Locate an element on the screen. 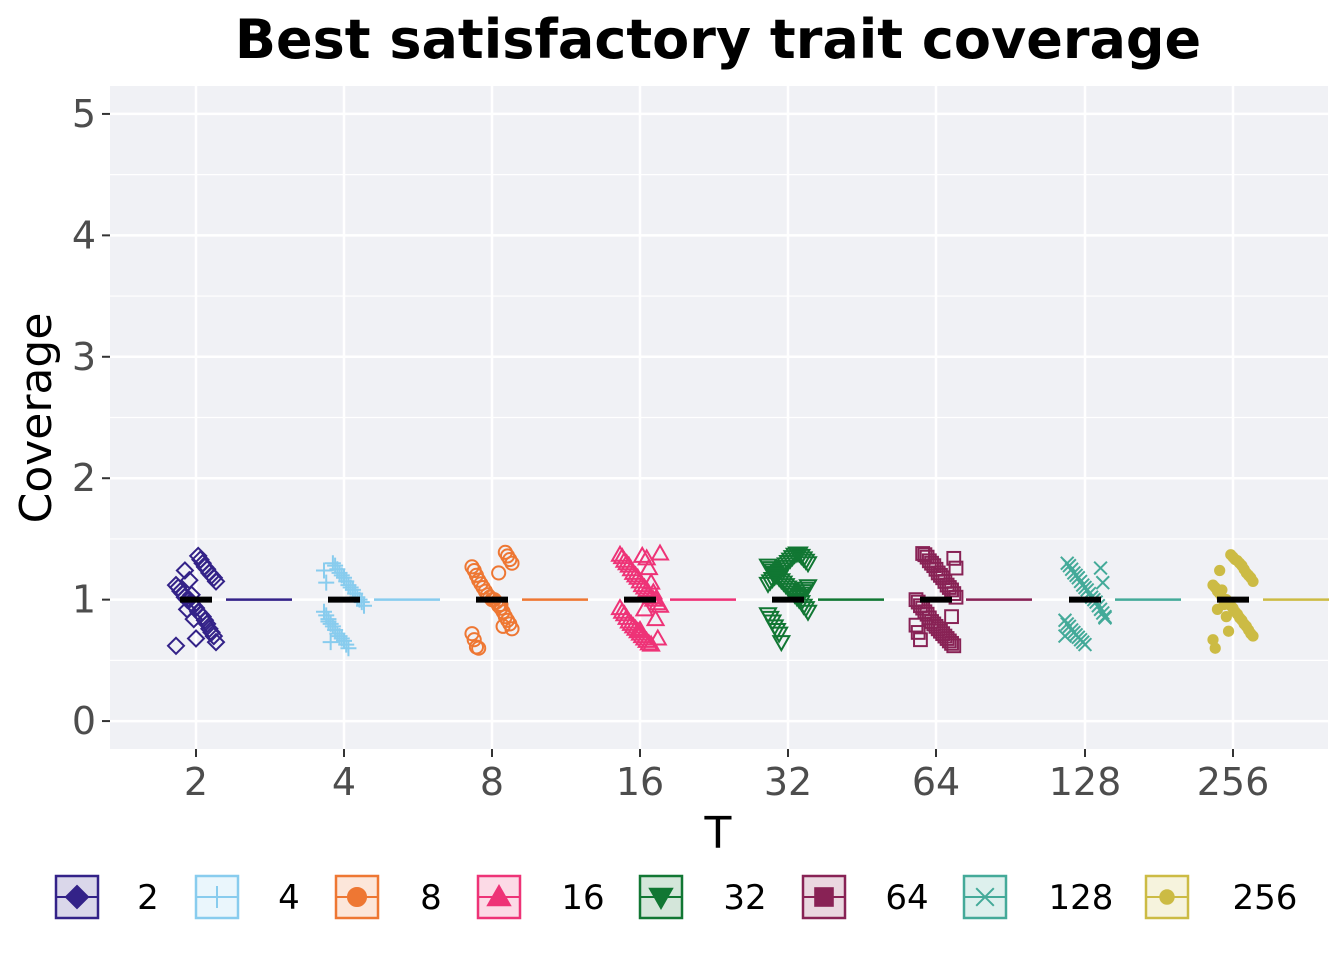 This screenshot has width=1344, height=960. x-axis-title: T is located at coordinates (718, 833).